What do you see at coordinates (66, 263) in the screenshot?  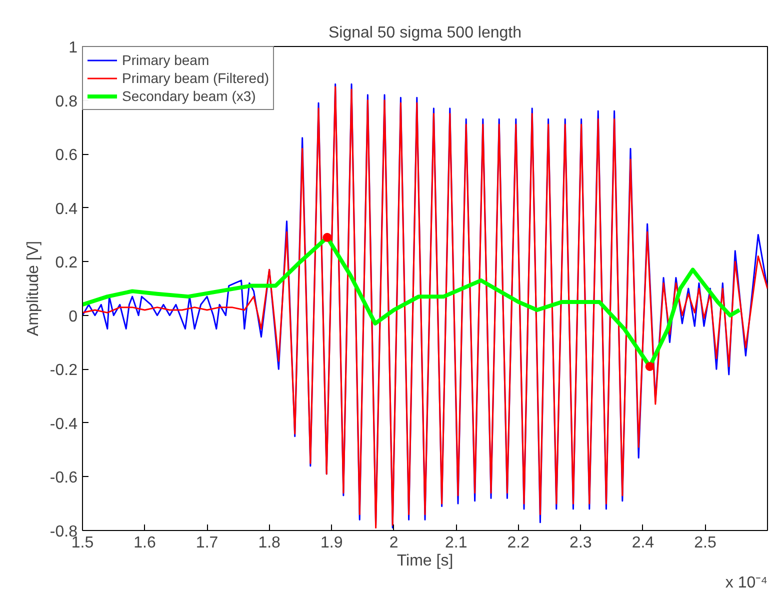 I see `y-tick-label: 0.2` at bounding box center [66, 263].